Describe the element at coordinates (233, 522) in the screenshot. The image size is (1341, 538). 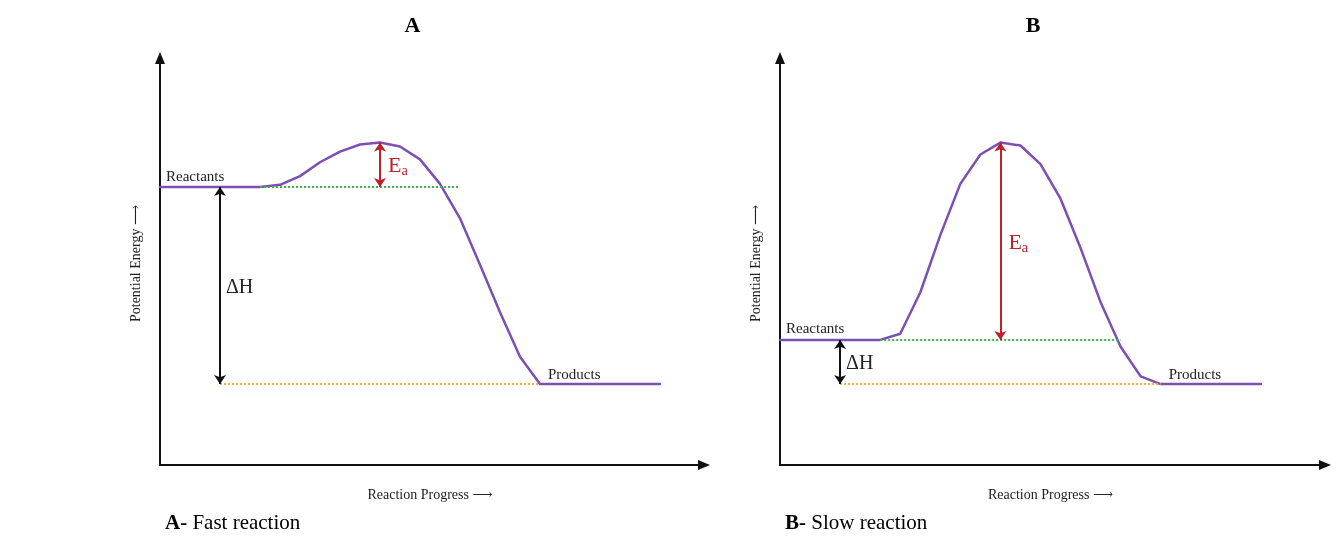
I see `text: A- Fast reaction` at that location.